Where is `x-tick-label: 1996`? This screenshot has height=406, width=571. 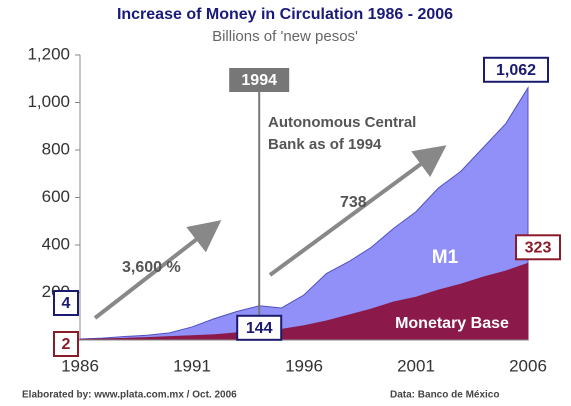
x-tick-label: 1996 is located at coordinates (304, 365).